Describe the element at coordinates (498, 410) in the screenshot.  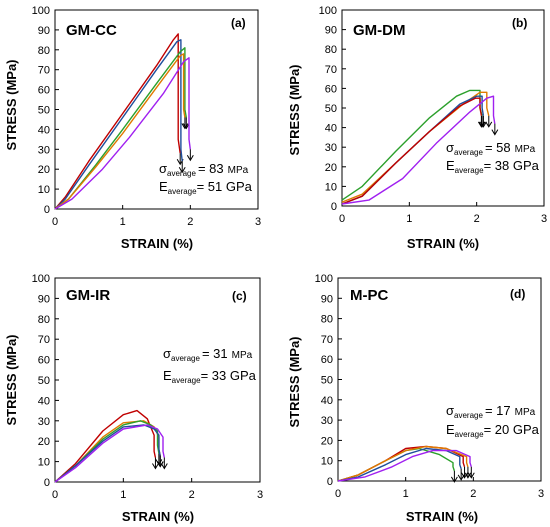
I see `sigma-value: = 17` at that location.